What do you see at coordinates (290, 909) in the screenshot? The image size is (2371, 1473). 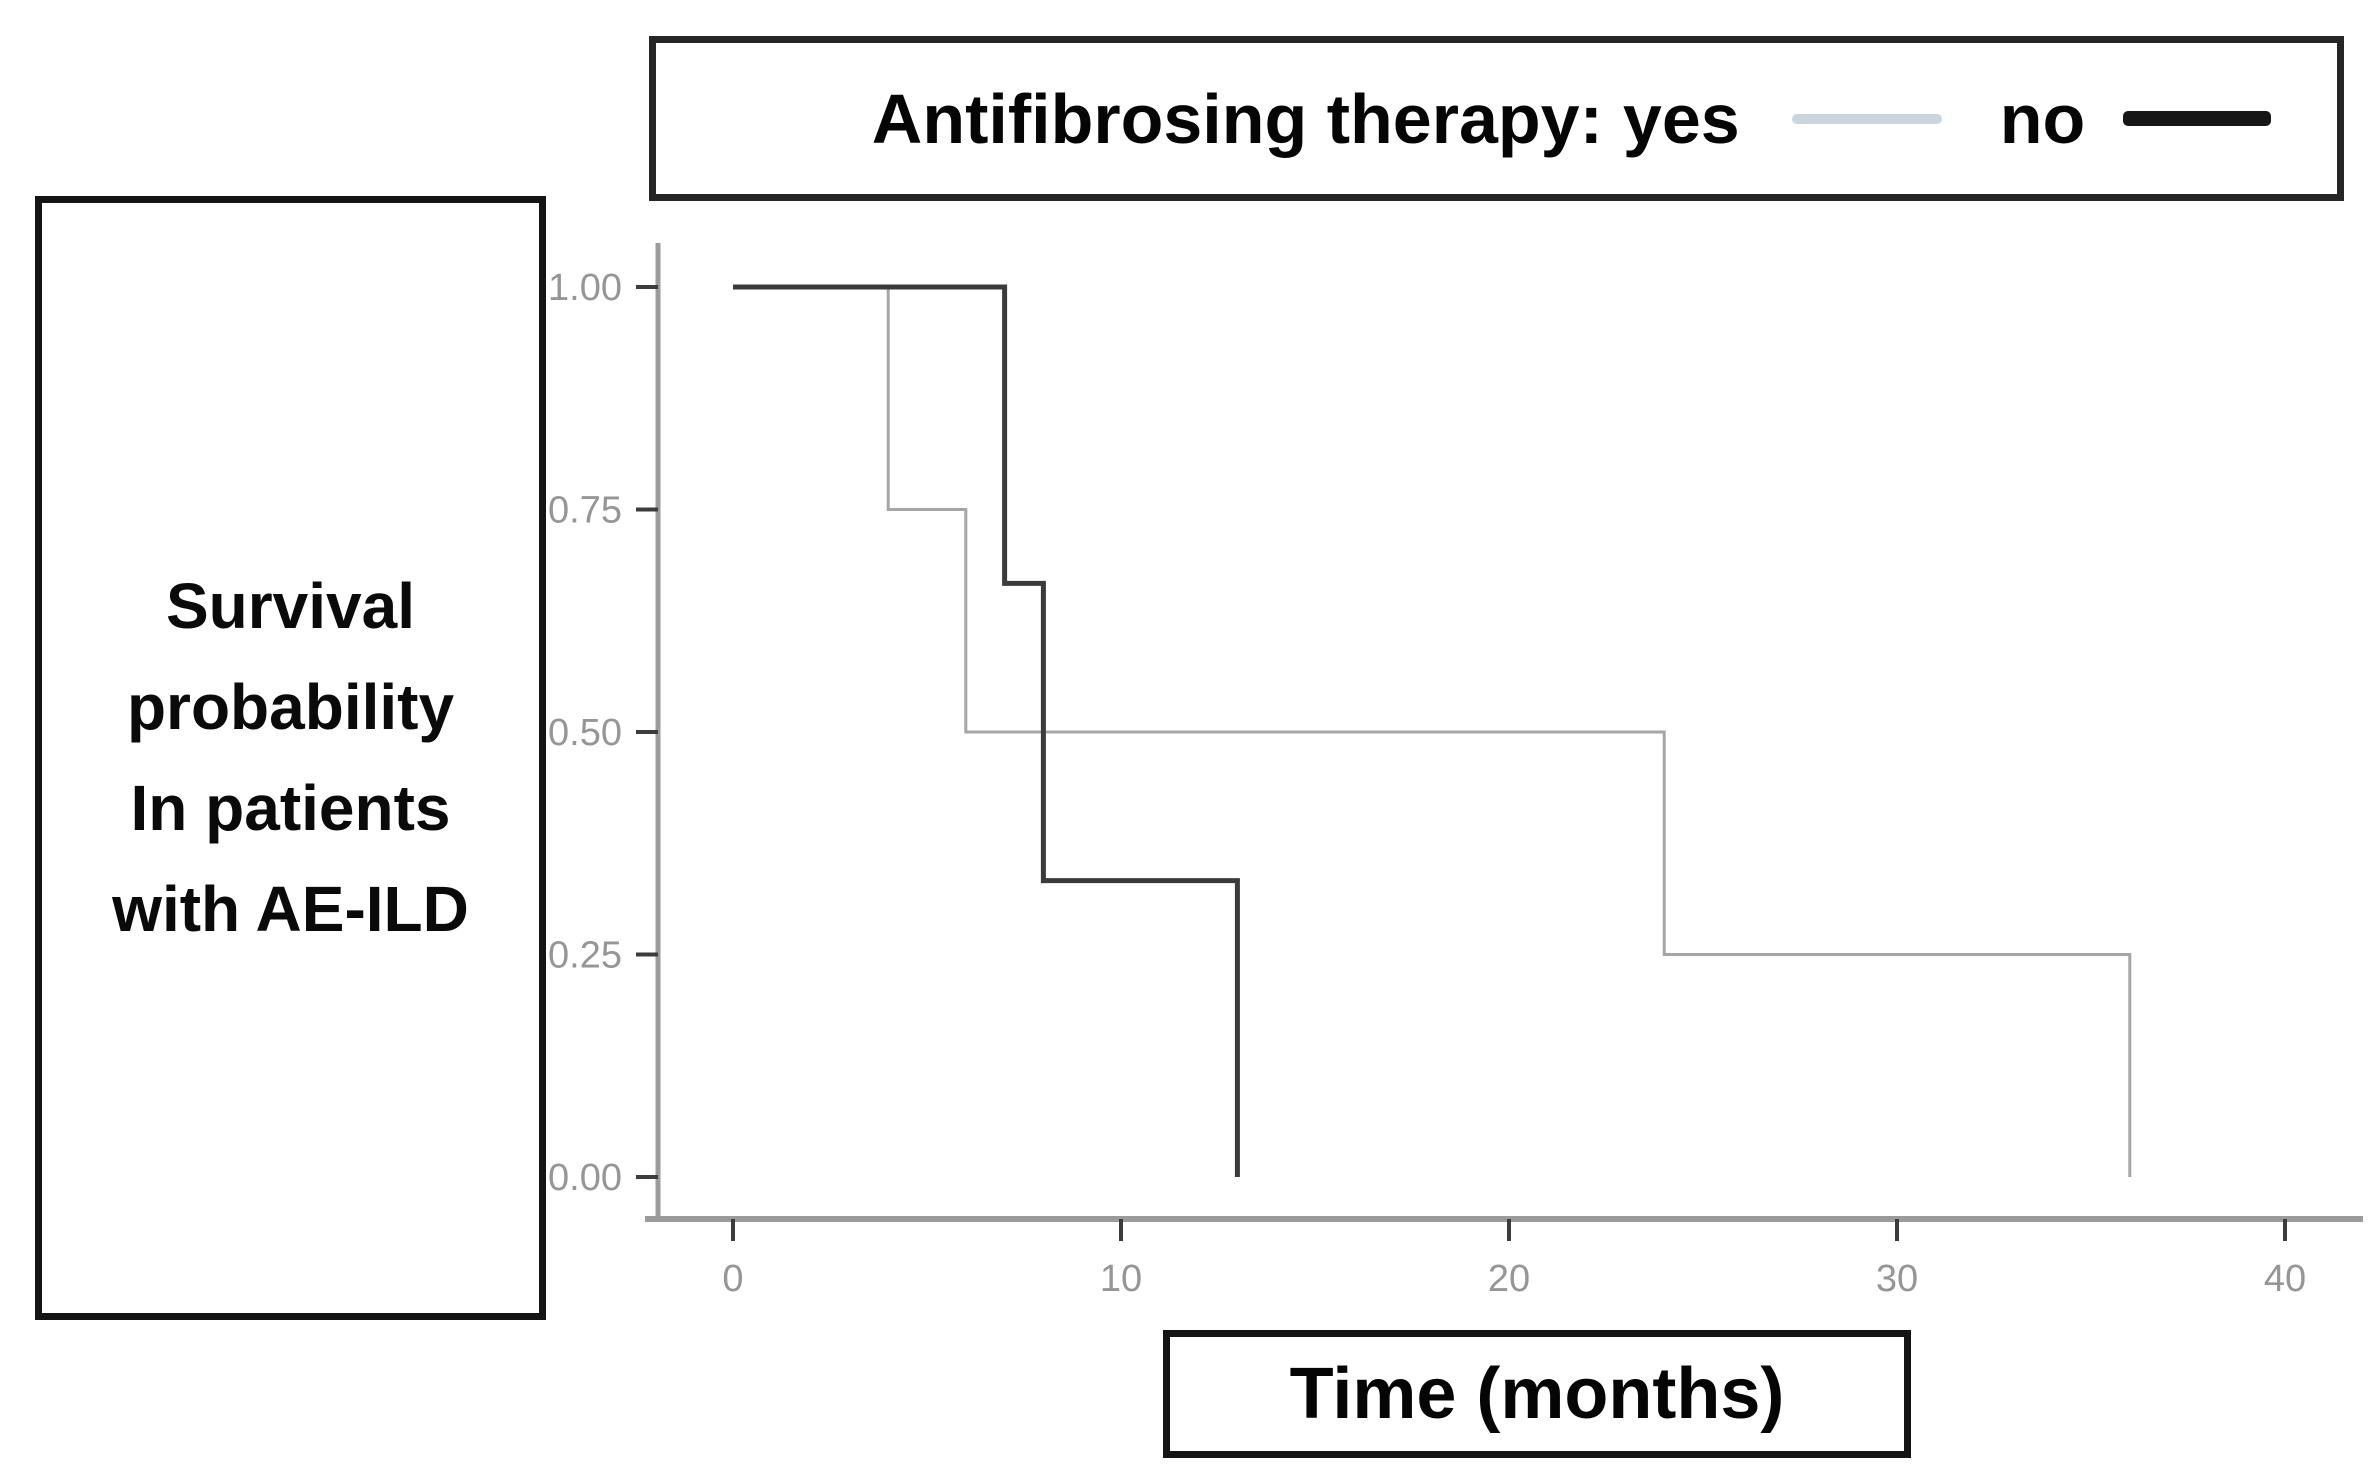 I see `y-axis-label-line: with AE-ILD` at bounding box center [290, 909].